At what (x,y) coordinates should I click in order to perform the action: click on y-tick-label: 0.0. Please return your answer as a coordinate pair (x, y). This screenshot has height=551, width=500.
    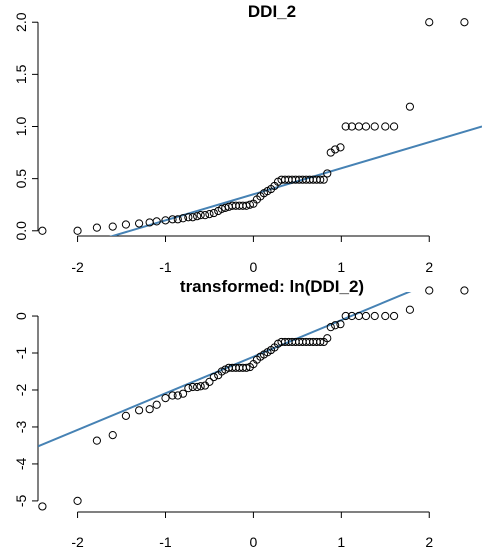
    Looking at the image, I should click on (21, 231).